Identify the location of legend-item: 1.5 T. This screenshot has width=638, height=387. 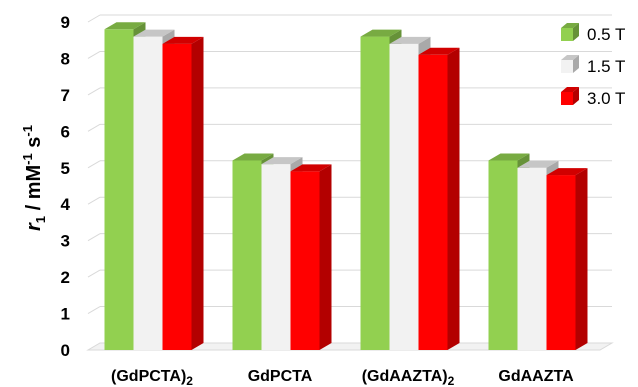
(593, 65).